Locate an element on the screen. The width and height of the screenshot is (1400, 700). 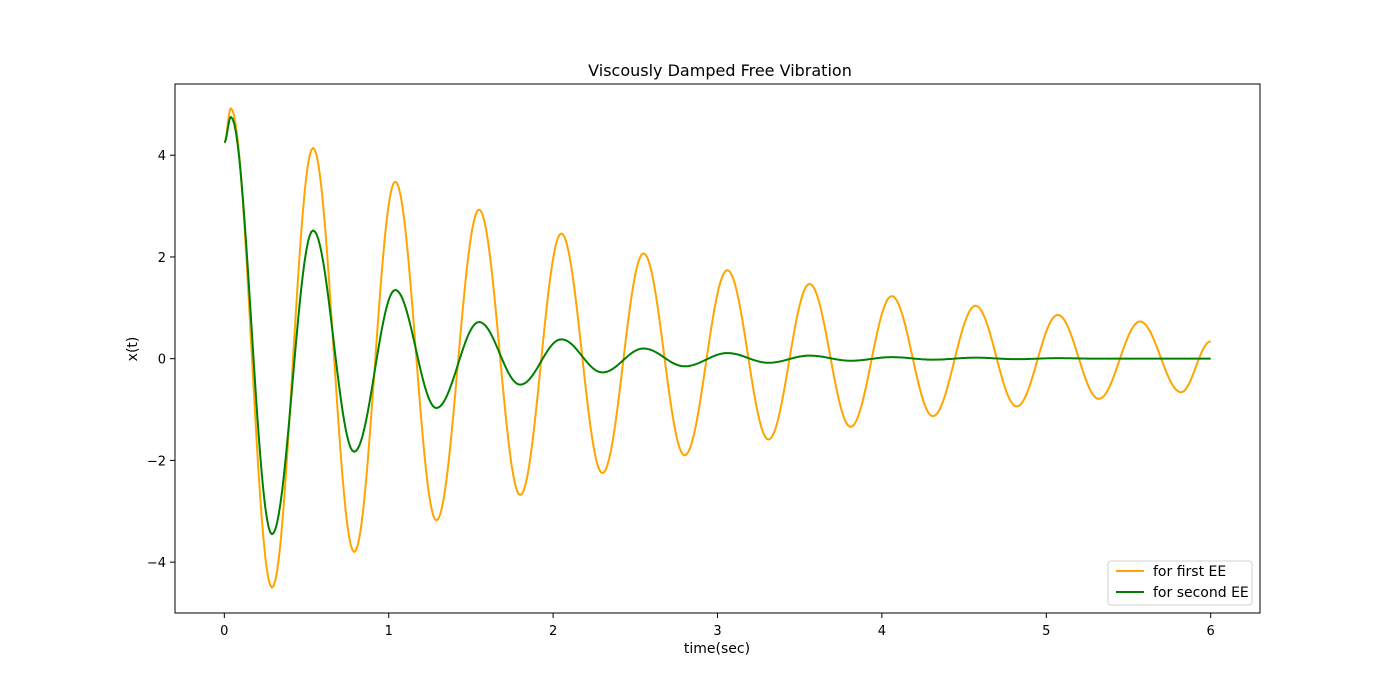
legend-label-first-ee: for first EE is located at coordinates (1189, 572).